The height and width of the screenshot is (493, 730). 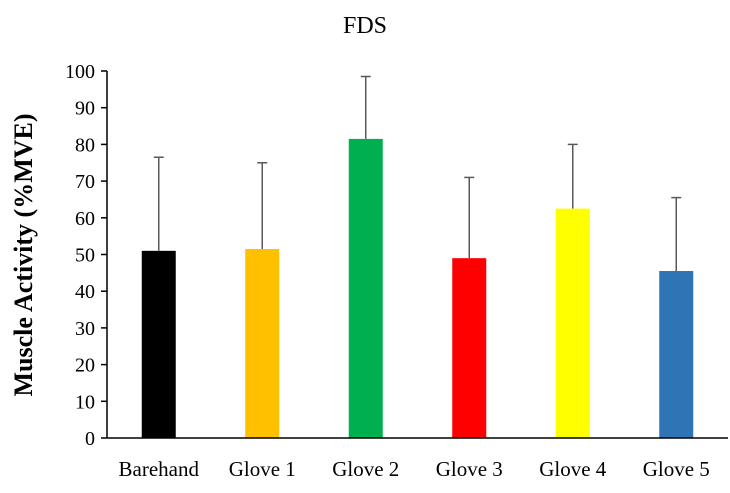 What do you see at coordinates (262, 469) in the screenshot?
I see `x-tick-label: Glove 1` at bounding box center [262, 469].